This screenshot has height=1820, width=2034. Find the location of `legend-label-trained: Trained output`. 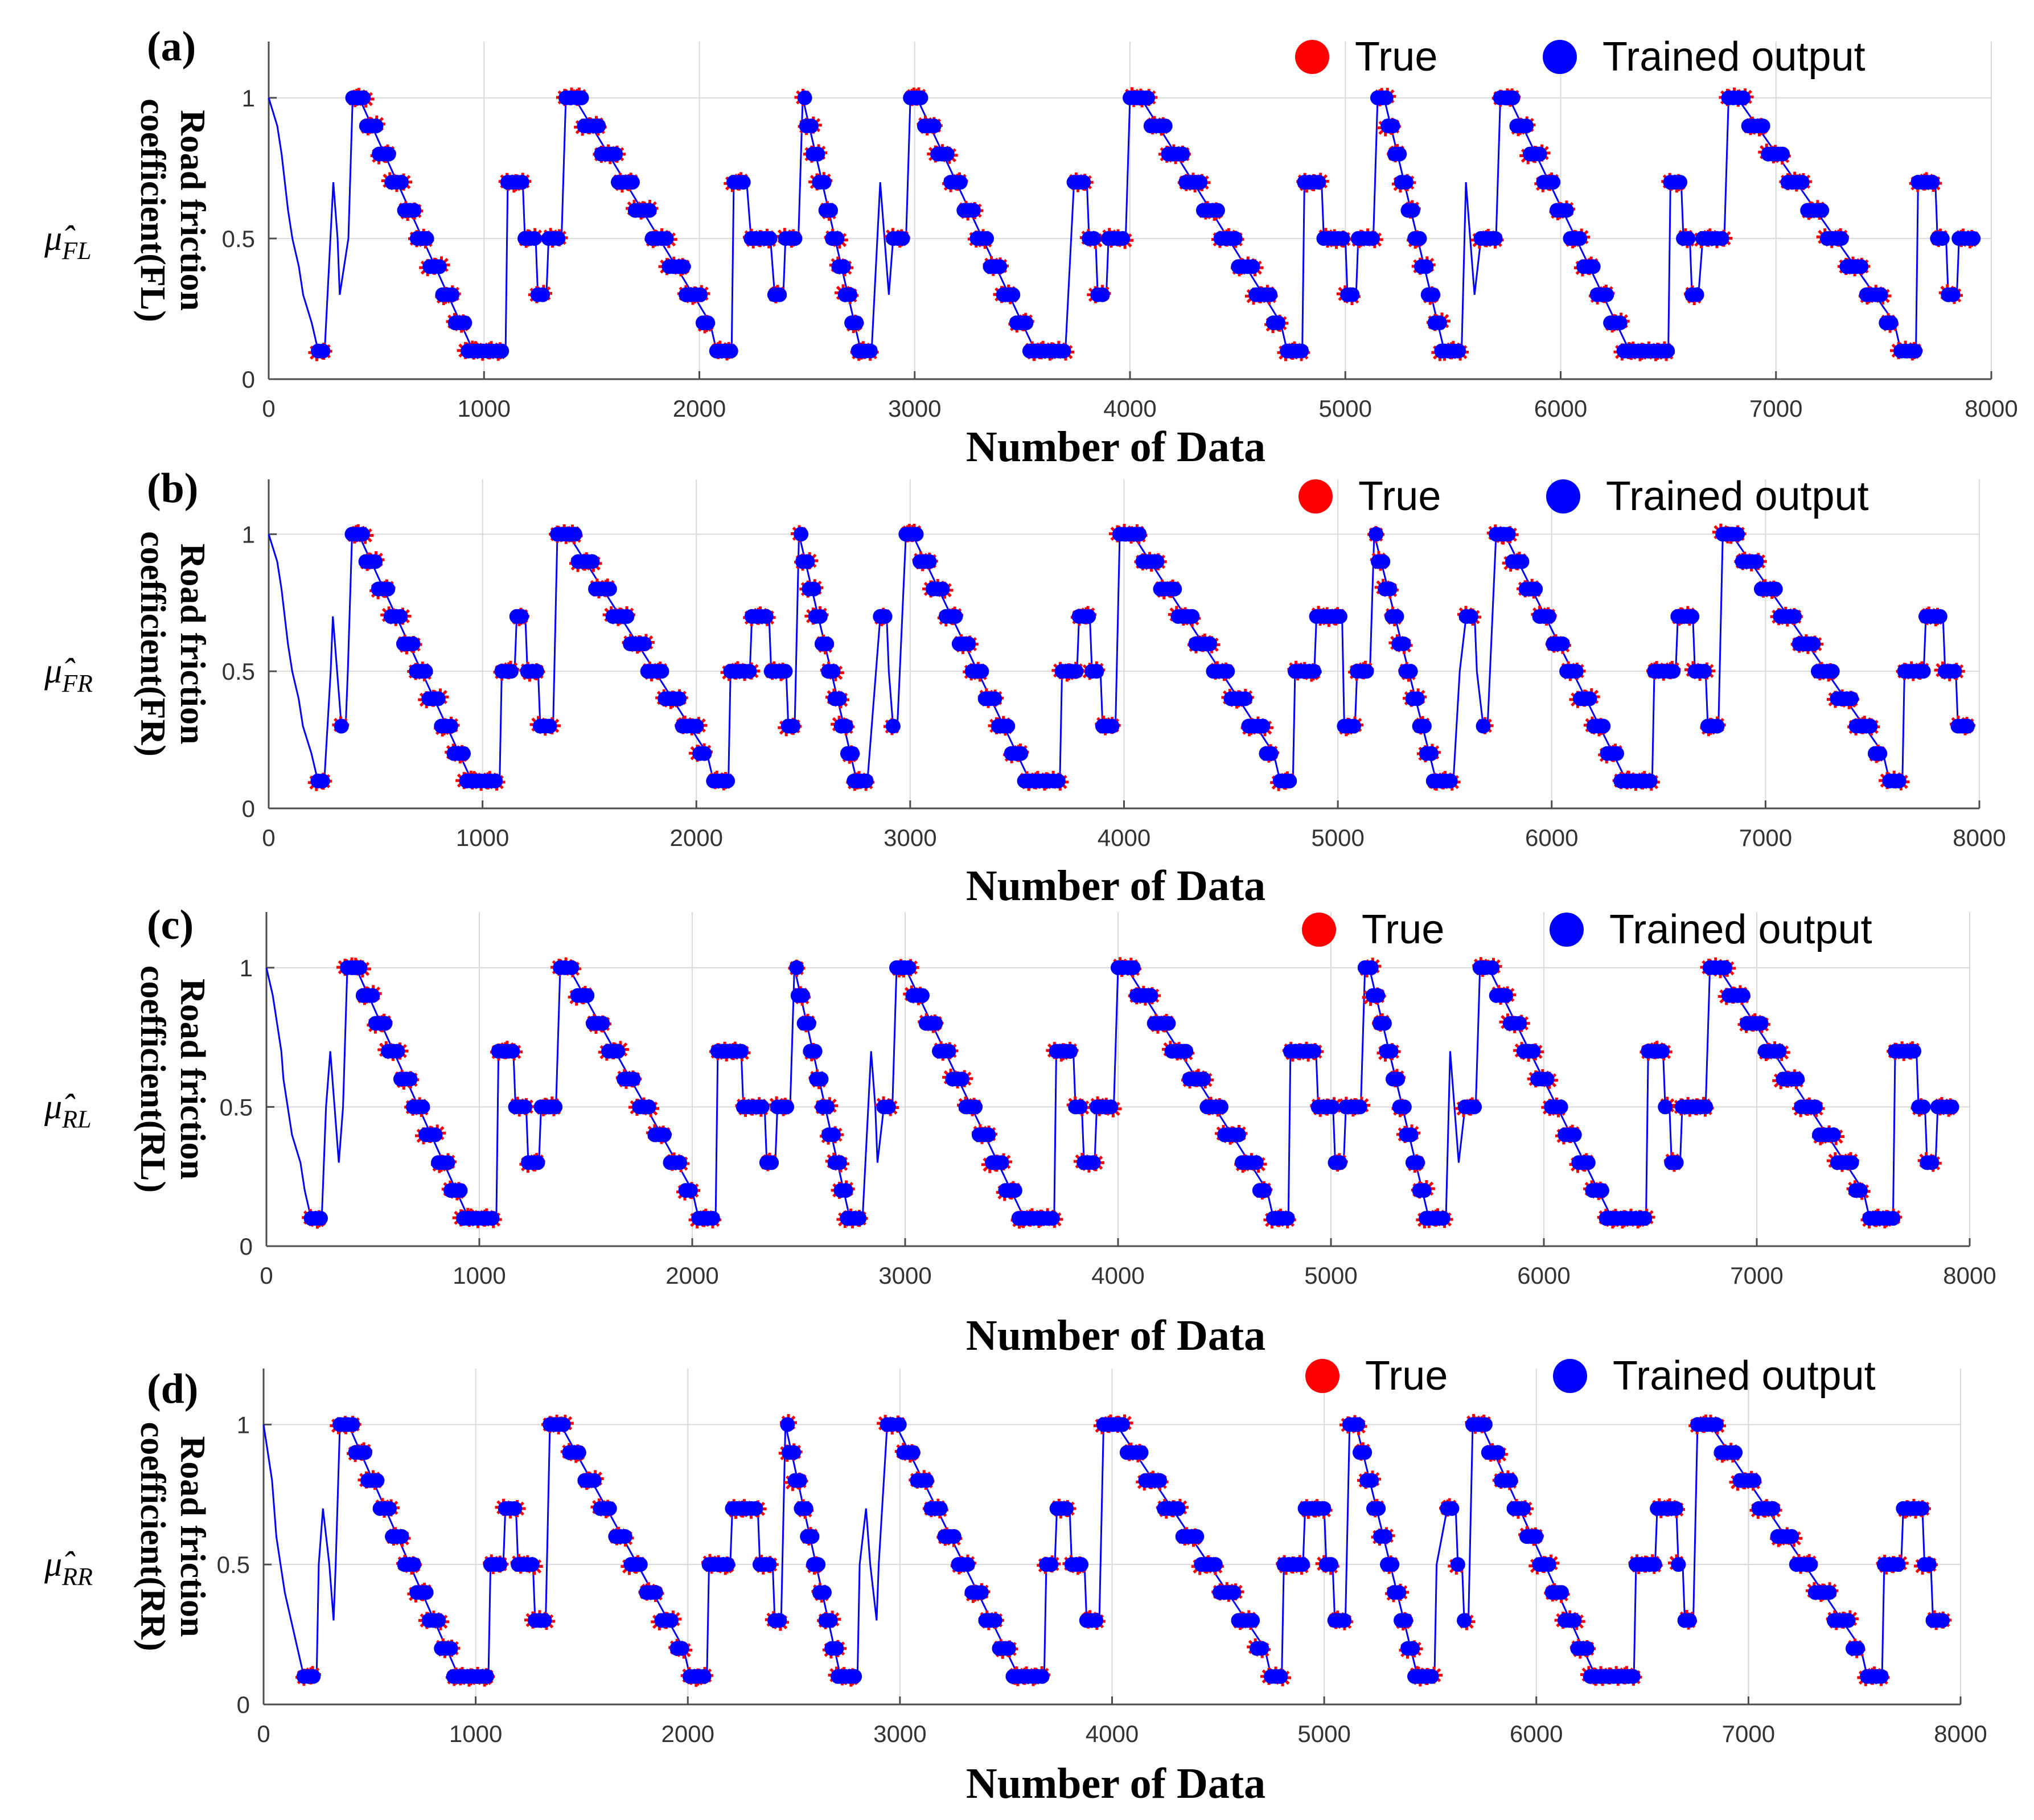

legend-label-trained: Trained output is located at coordinates (1744, 1376).